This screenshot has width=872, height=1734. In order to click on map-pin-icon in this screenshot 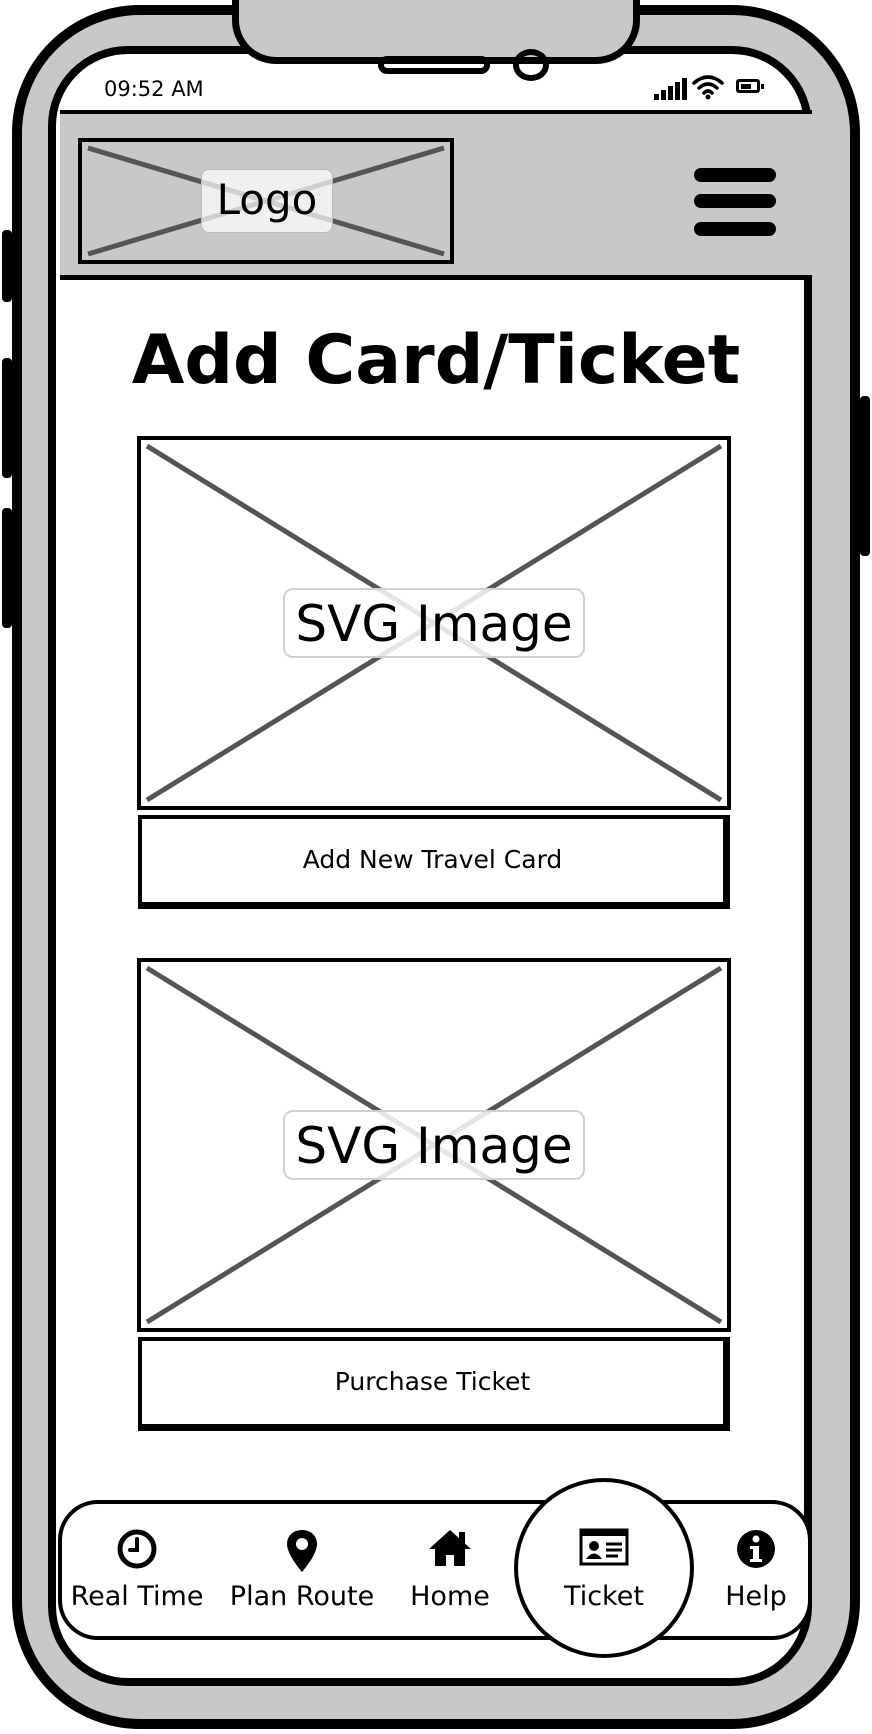, I will do `click(302, 1551)`.